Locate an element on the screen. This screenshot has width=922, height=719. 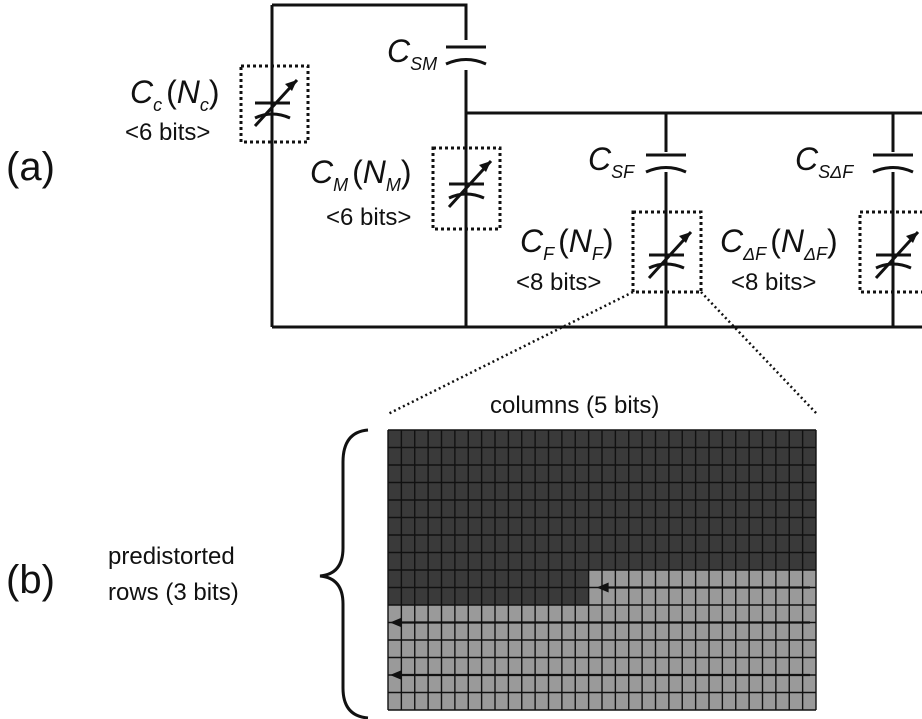
varcap-cc is located at coordinates (274, 104).